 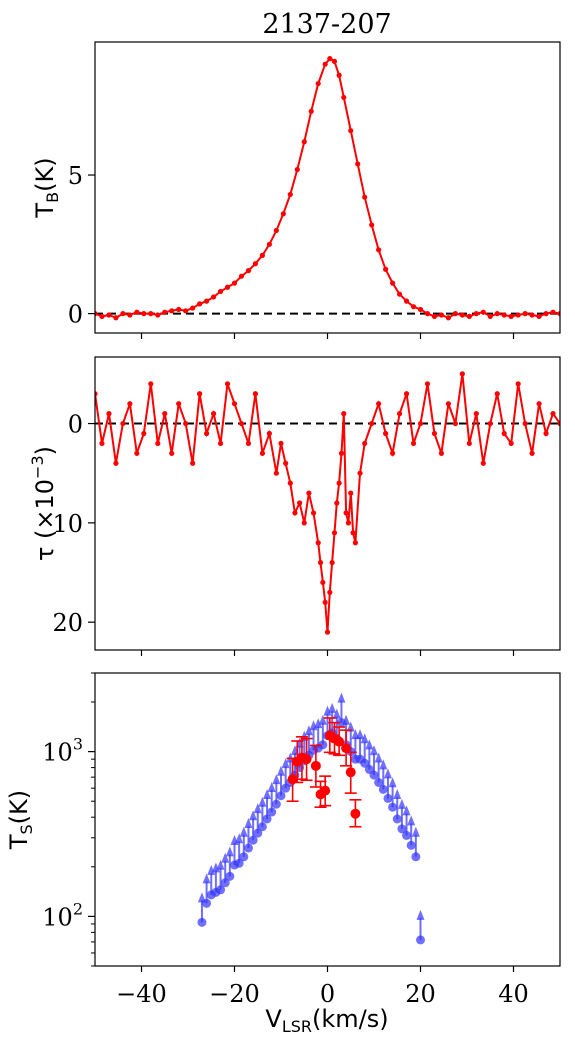 What do you see at coordinates (273, 1019) in the screenshot?
I see `x-axis-label-main: V` at bounding box center [273, 1019].